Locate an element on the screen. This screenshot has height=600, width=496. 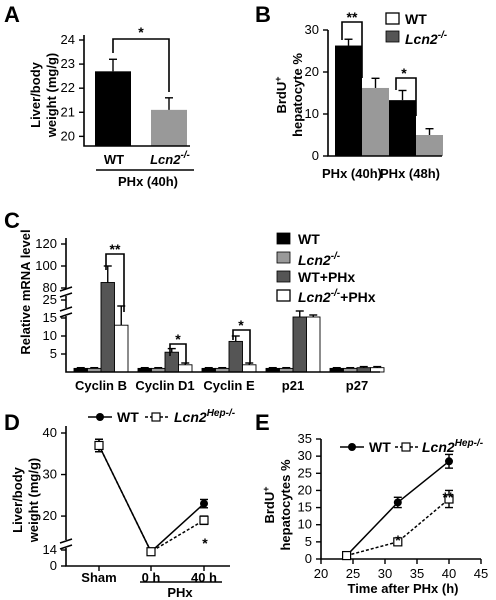
panel-c-bar-lcn2-phx-p21 is located at coordinates (313, 344).